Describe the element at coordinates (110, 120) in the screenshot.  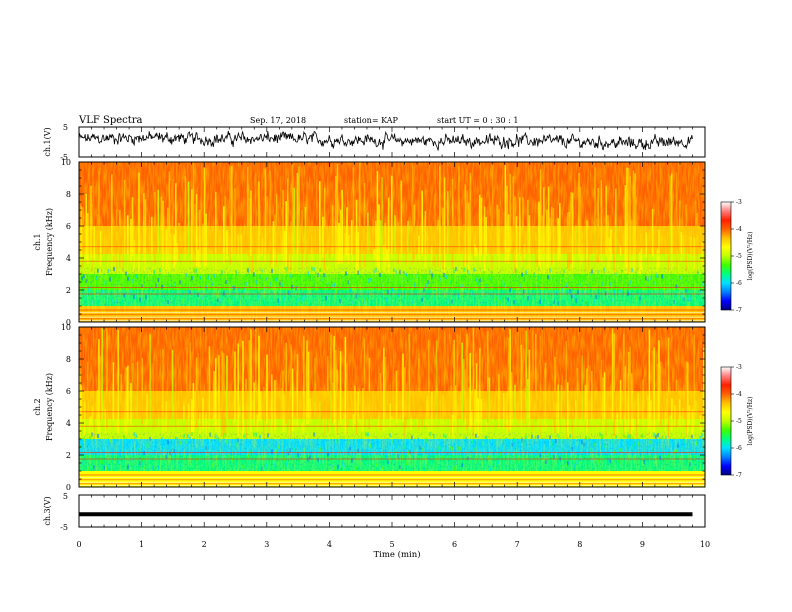
I see `figure-title: VLF Spectra` at that location.